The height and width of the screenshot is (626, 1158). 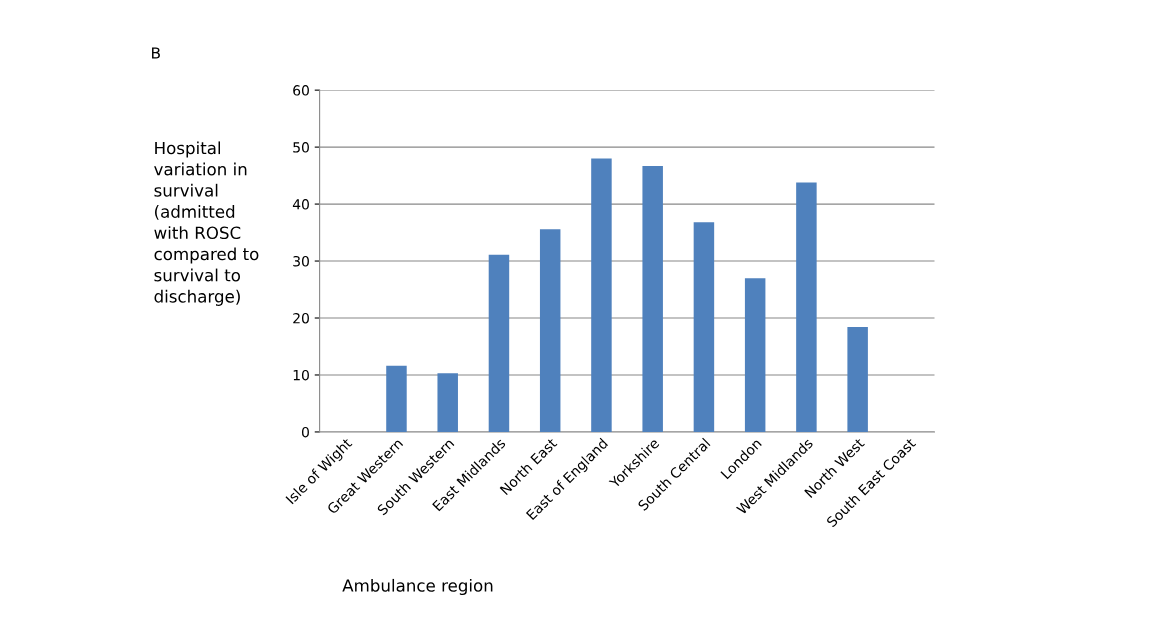 What do you see at coordinates (301, 261) in the screenshot?
I see `y-tick-label: 30` at bounding box center [301, 261].